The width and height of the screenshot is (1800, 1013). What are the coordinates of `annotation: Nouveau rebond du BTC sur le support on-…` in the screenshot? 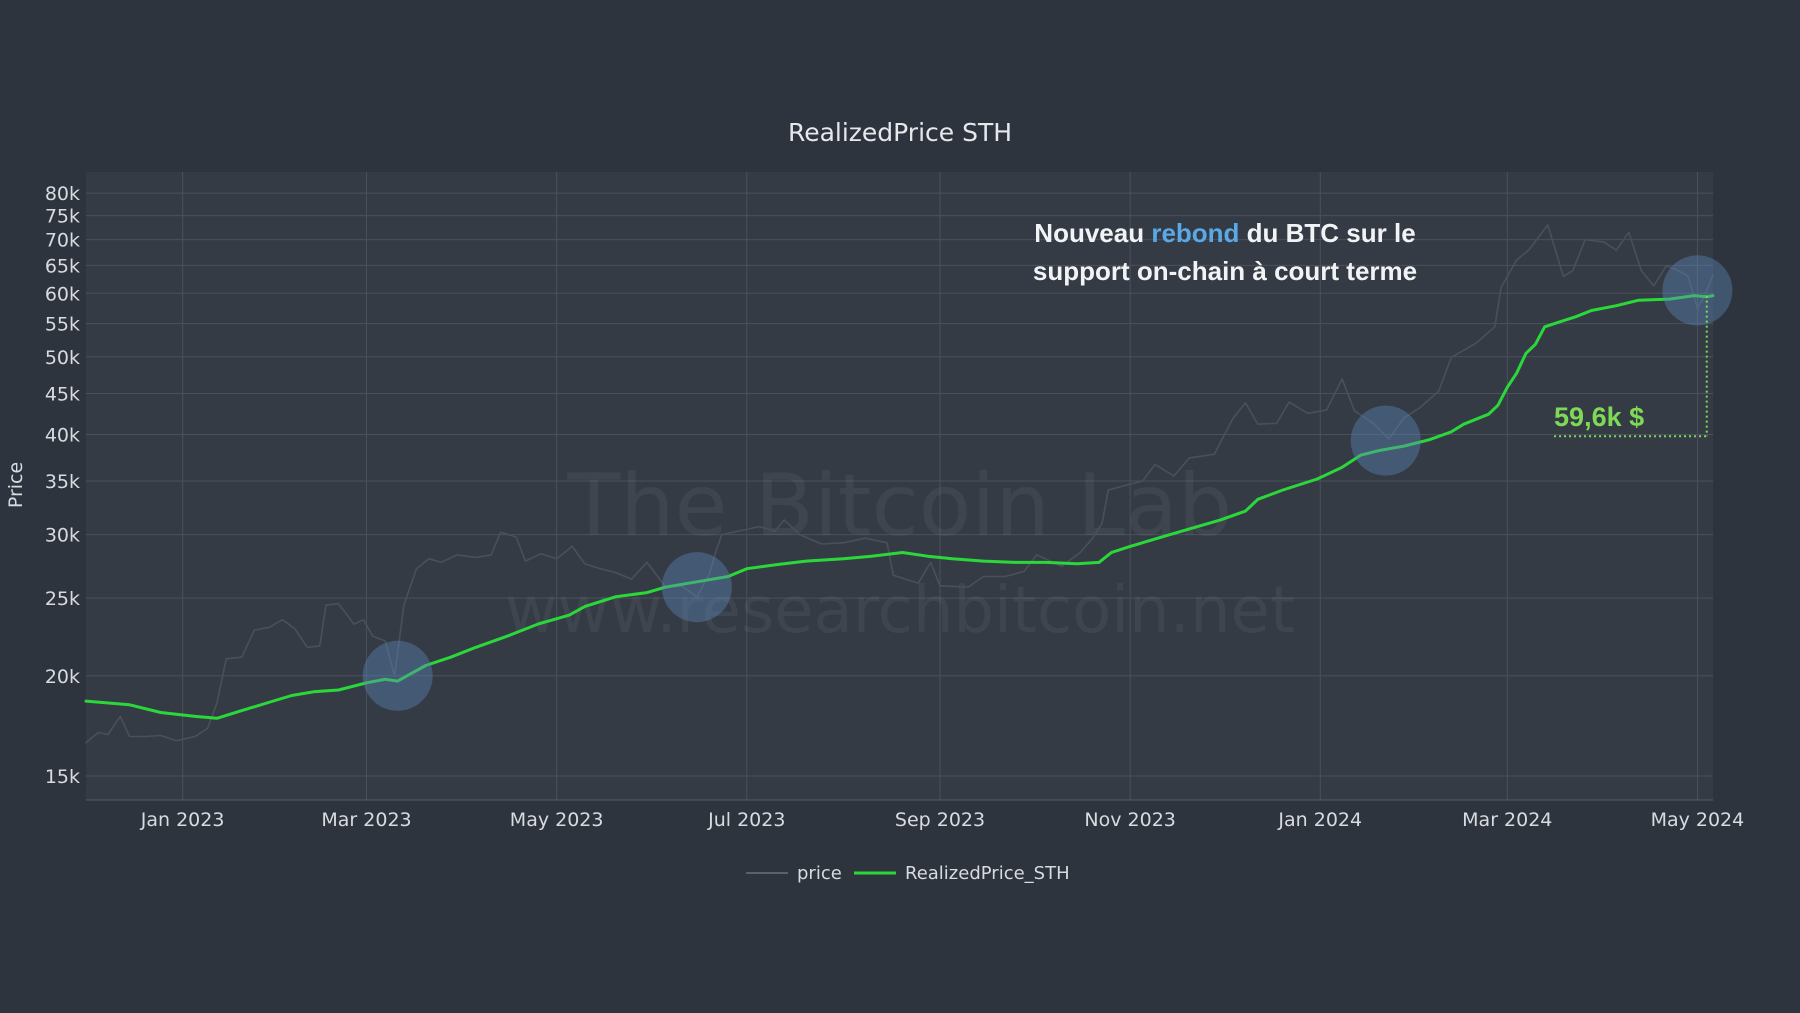 It's located at (1225, 252).